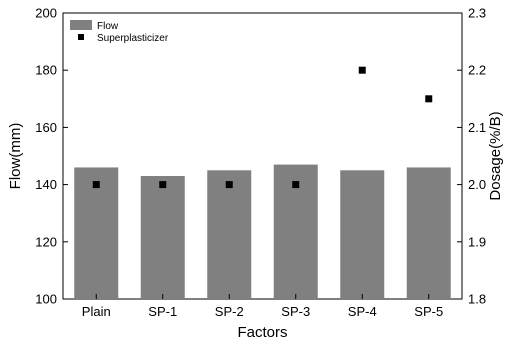 The width and height of the screenshot is (511, 345). What do you see at coordinates (46, 299) in the screenshot?
I see `y-tick-label: 100` at bounding box center [46, 299].